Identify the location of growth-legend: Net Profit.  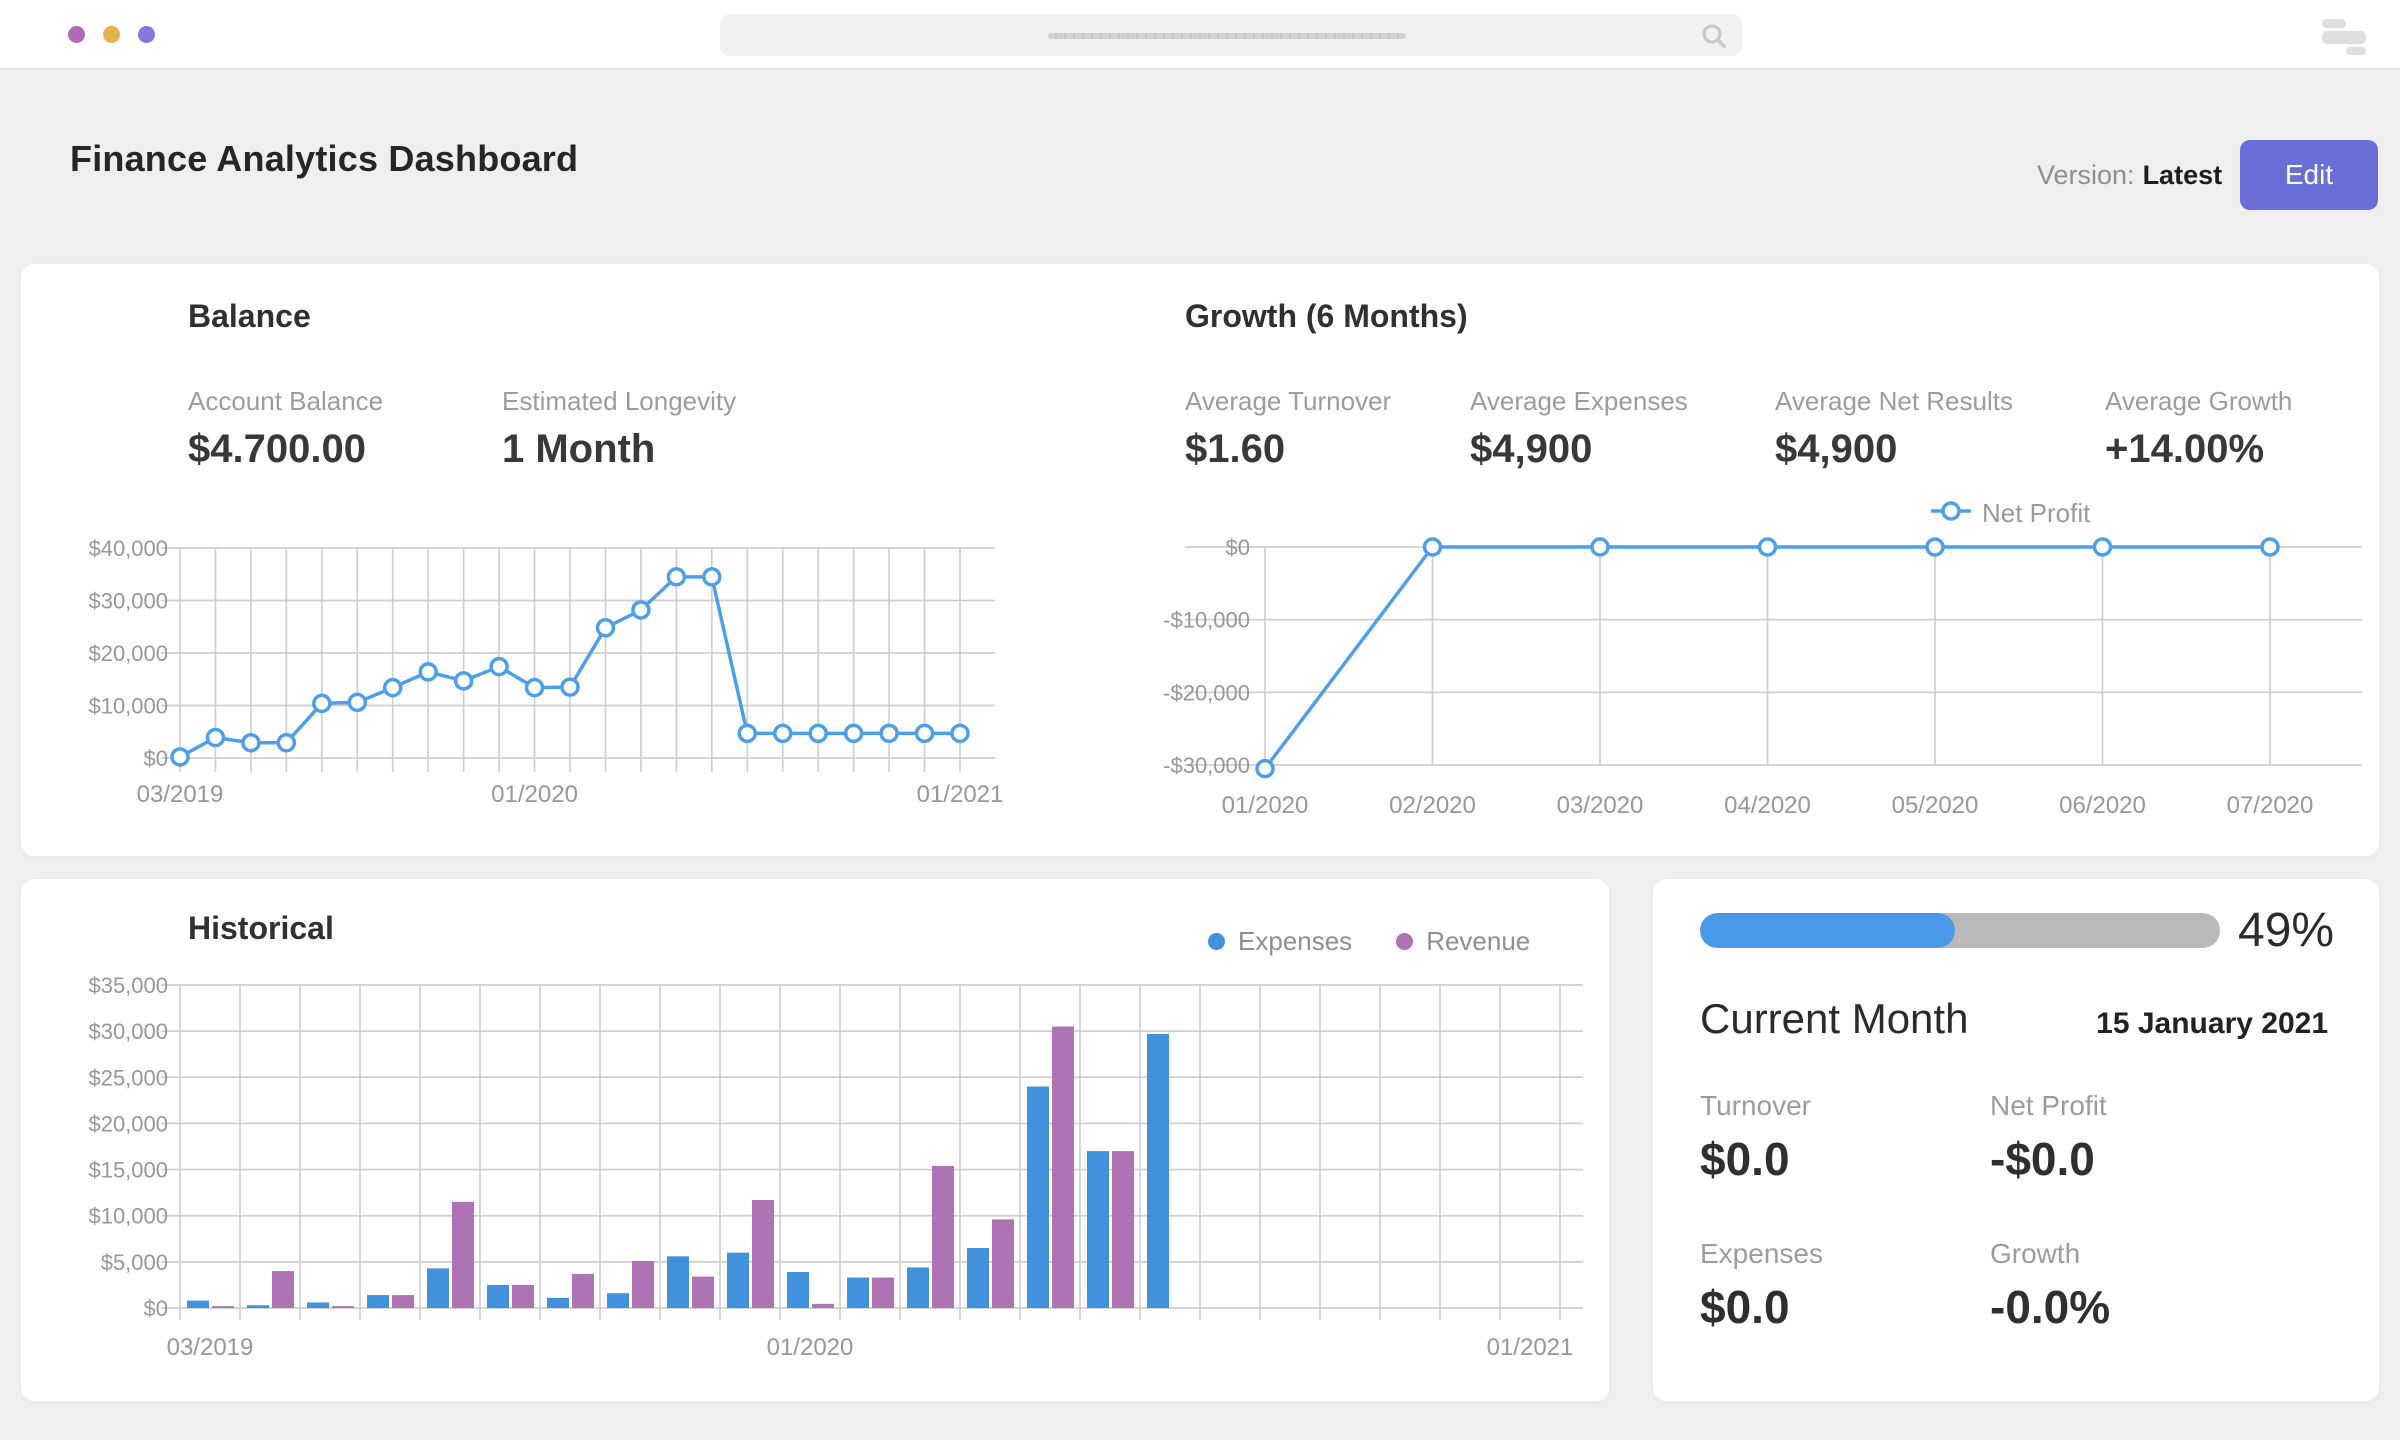
(2010, 513).